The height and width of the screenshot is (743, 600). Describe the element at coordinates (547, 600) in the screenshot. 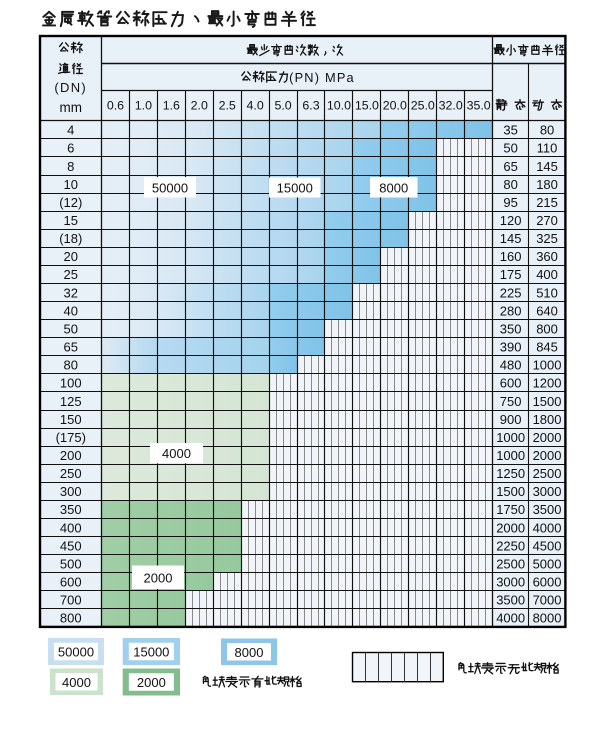

I see `svg-text: 7000` at that location.